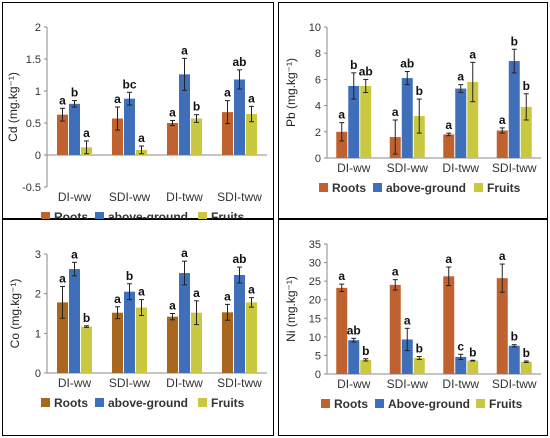 This screenshot has height=438, width=550. What do you see at coordinates (315, 28) in the screenshot?
I see `y-tick-label: 10` at bounding box center [315, 28].